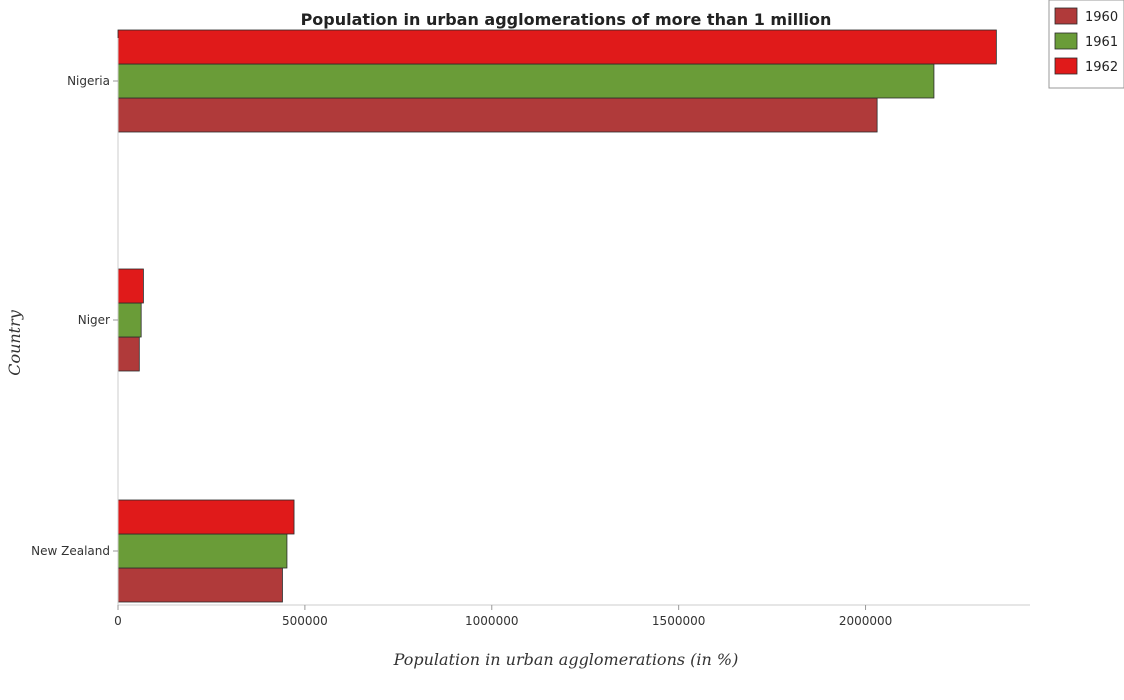 This screenshot has width=1124, height=700. What do you see at coordinates (678, 621) in the screenshot?
I see `x-tick-label: 1500000` at bounding box center [678, 621].